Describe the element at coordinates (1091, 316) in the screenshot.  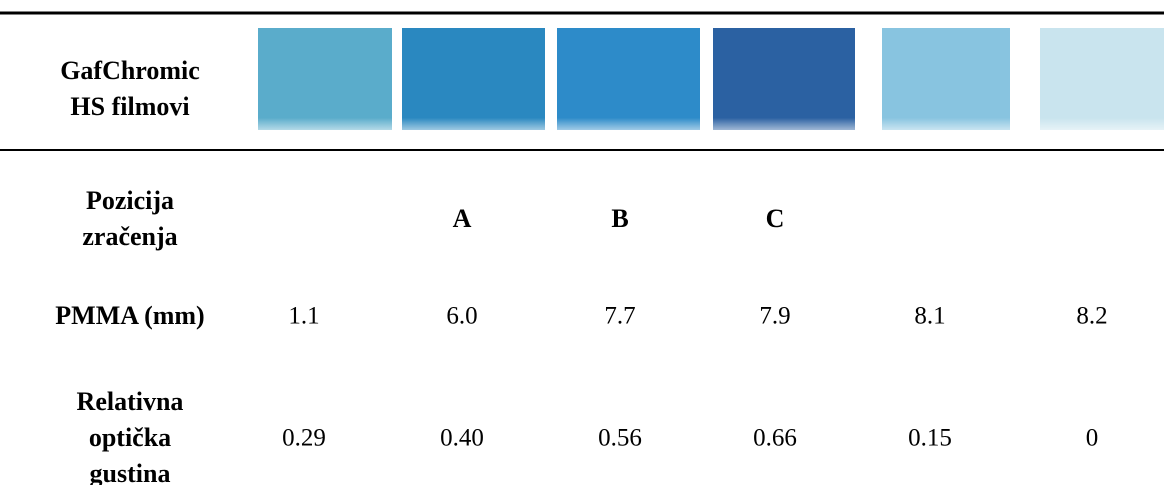
I see `cell: 8.2` at that location.